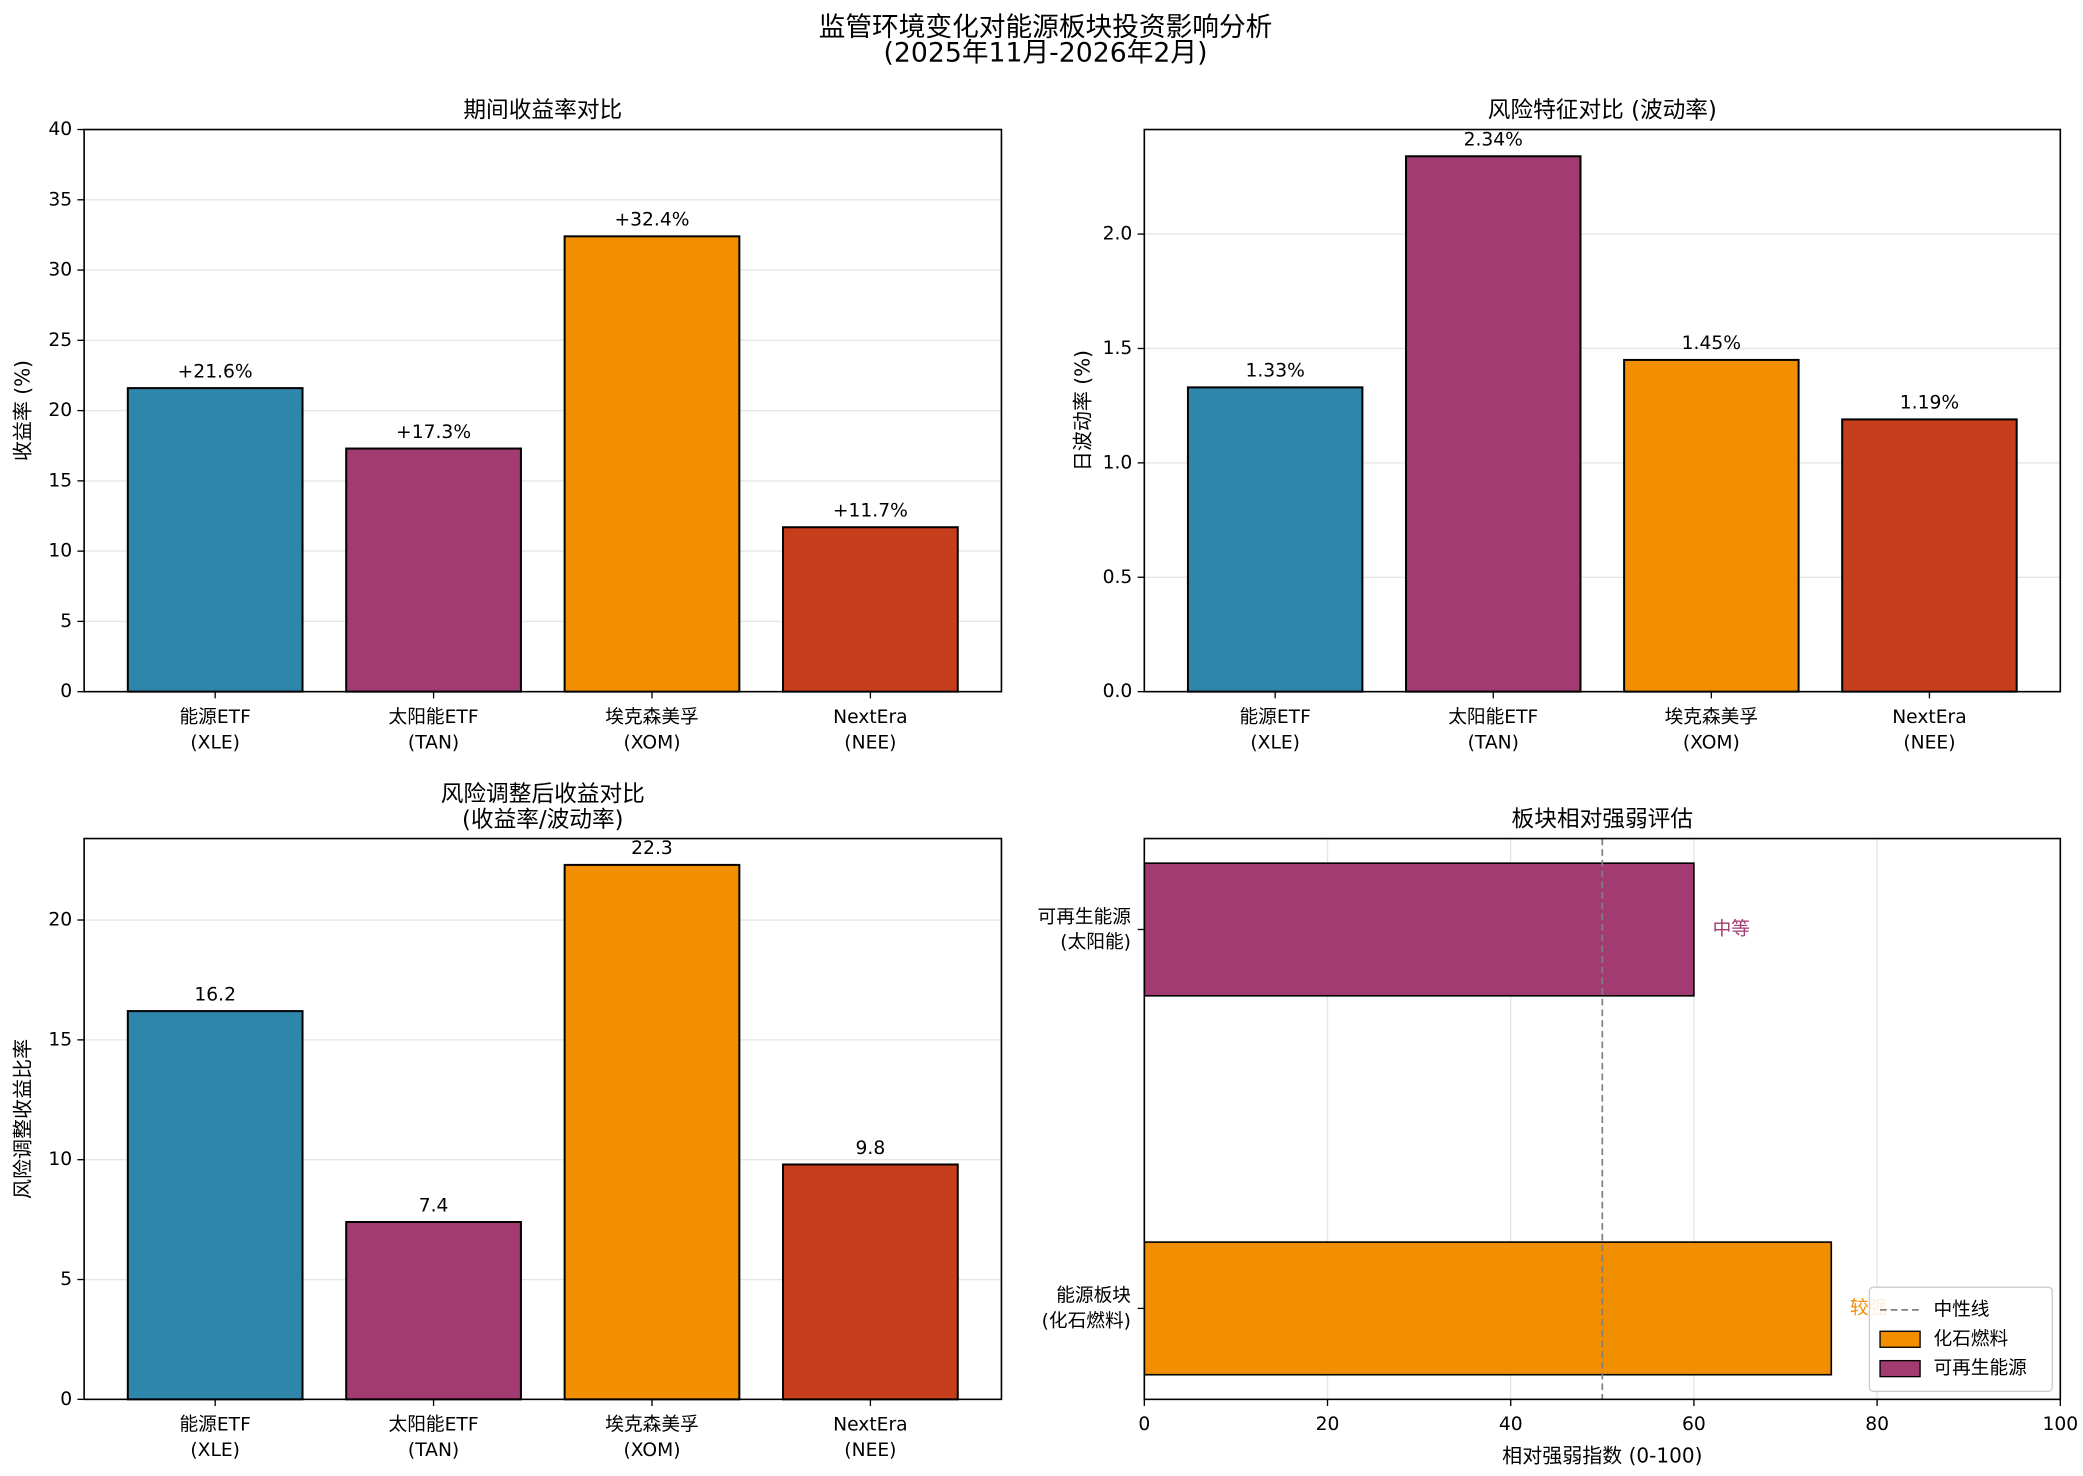 This screenshot has height=1476, width=2083. What do you see at coordinates (1970, 1339) in the screenshot?
I see `legend-label: 化石燃料` at bounding box center [1970, 1339].